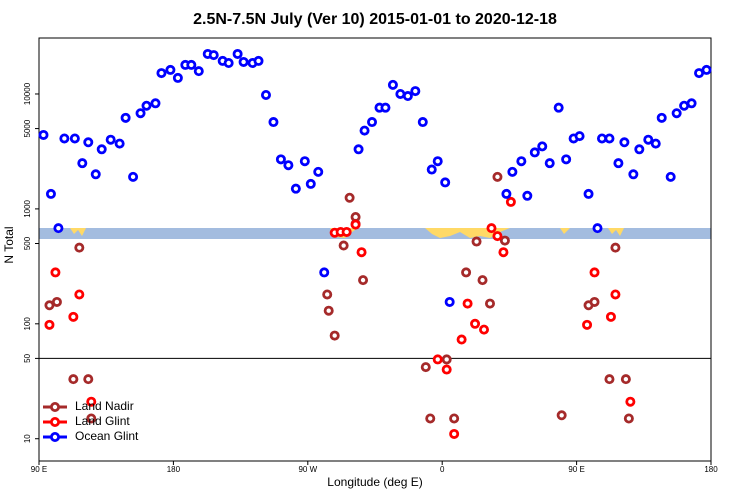  What do you see at coordinates (107, 436) in the screenshot?
I see `legend-label: Ocean Glint` at bounding box center [107, 436].